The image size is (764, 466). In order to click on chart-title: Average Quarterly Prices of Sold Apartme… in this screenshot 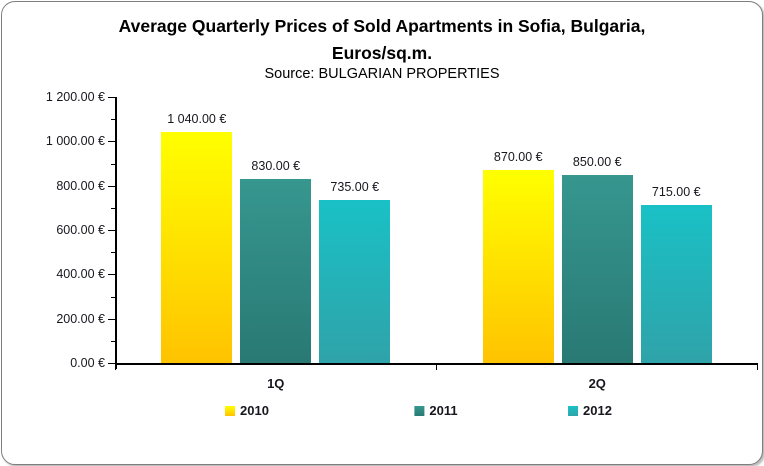, I will do `click(382, 40)`.